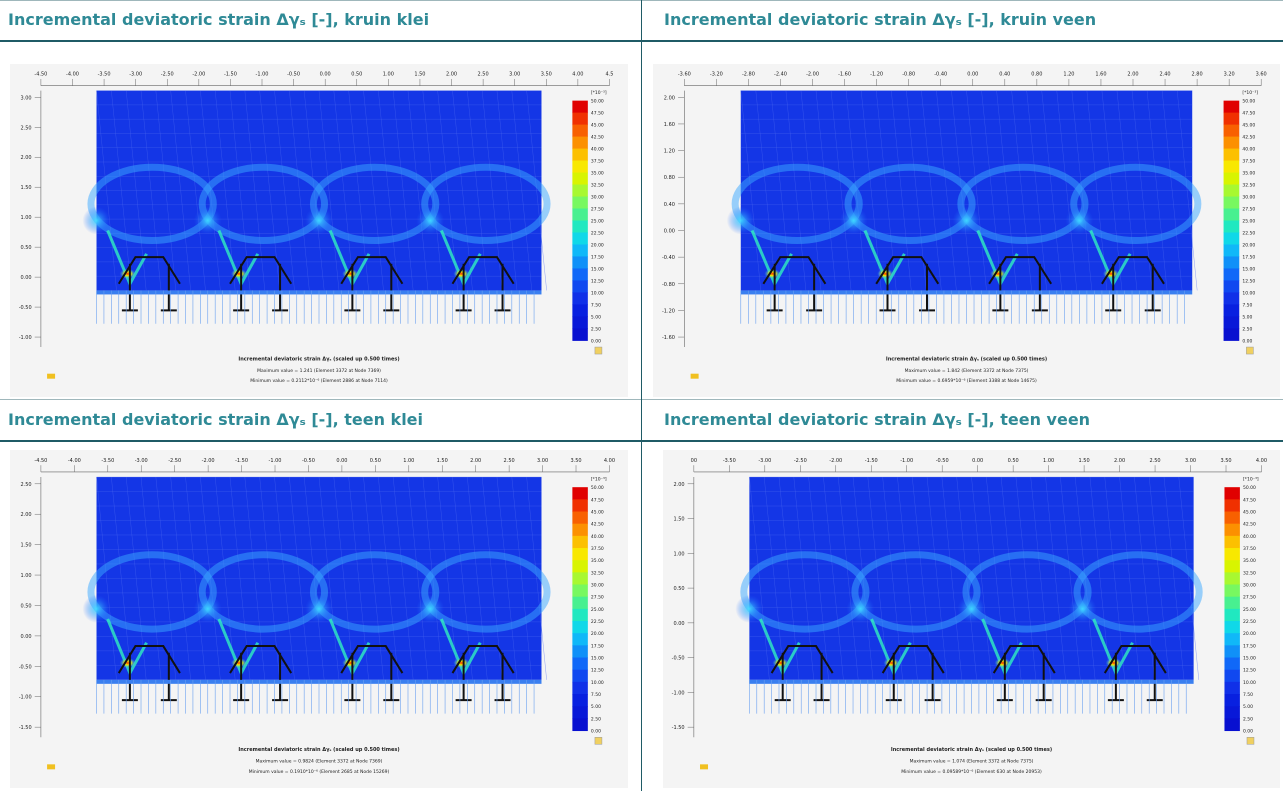 This screenshot has width=1283, height=791. I want to click on y-tick-label: -1.60, so click(668, 338).